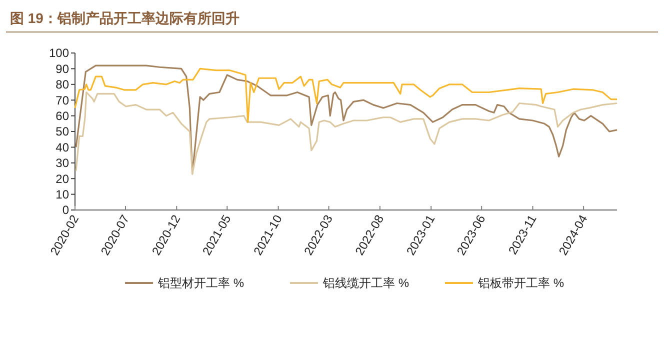 The width and height of the screenshot is (664, 339). I want to click on y-tick-label: 60, so click(63, 116).